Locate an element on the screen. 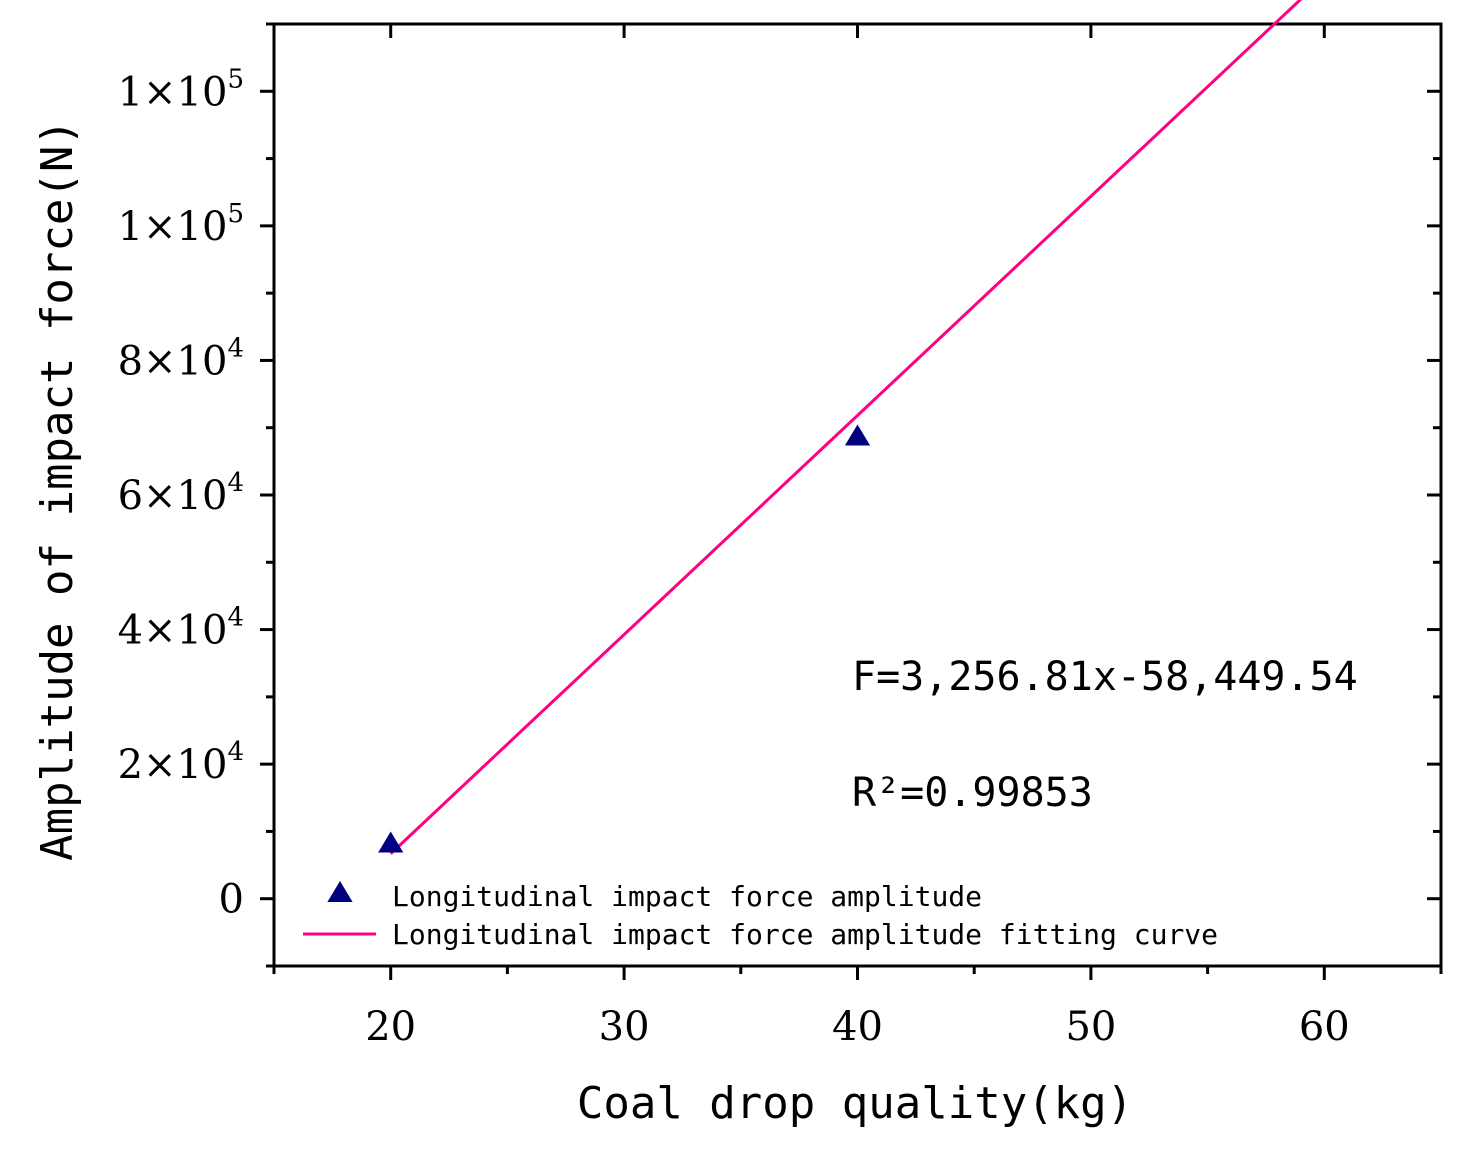 This screenshot has height=1151, width=1464. y-tick-label: 8×10⁴ is located at coordinates (181, 358).